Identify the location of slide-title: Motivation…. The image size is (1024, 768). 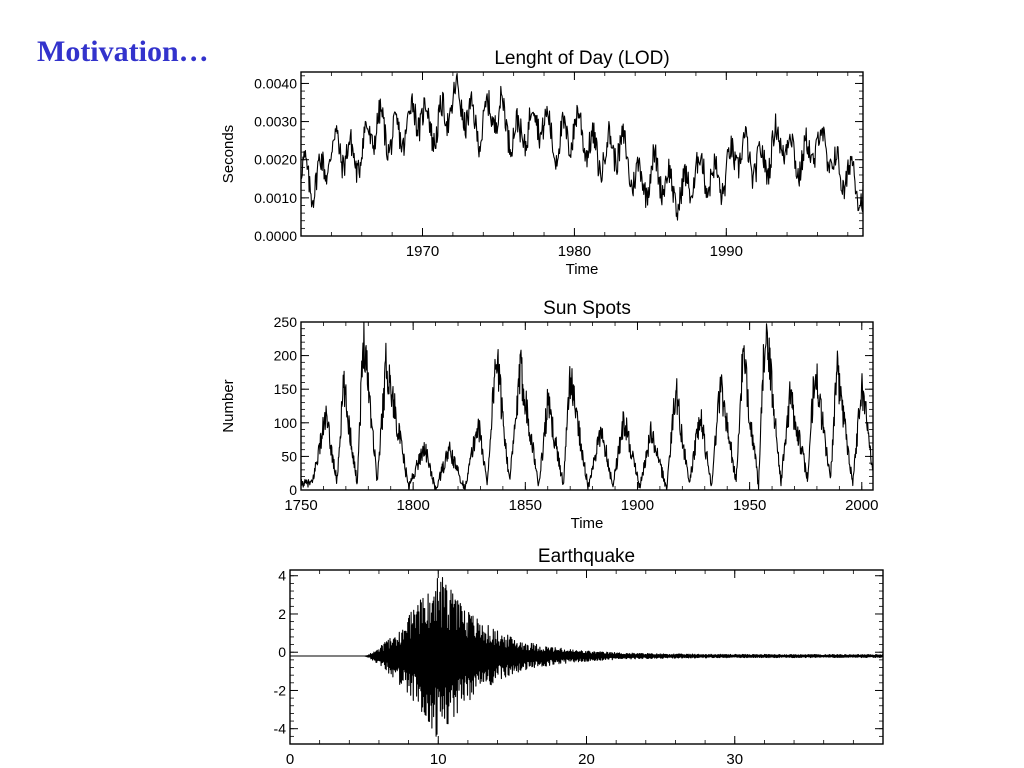
(123, 51).